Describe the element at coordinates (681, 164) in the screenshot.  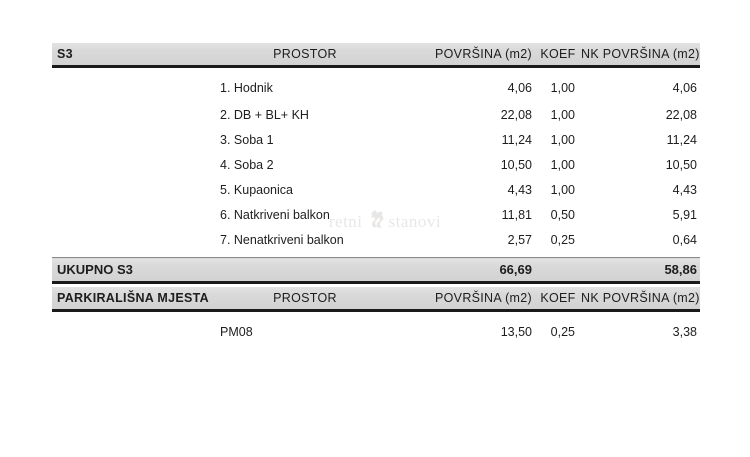
I see `room-nk-povrsina: 10,50` at that location.